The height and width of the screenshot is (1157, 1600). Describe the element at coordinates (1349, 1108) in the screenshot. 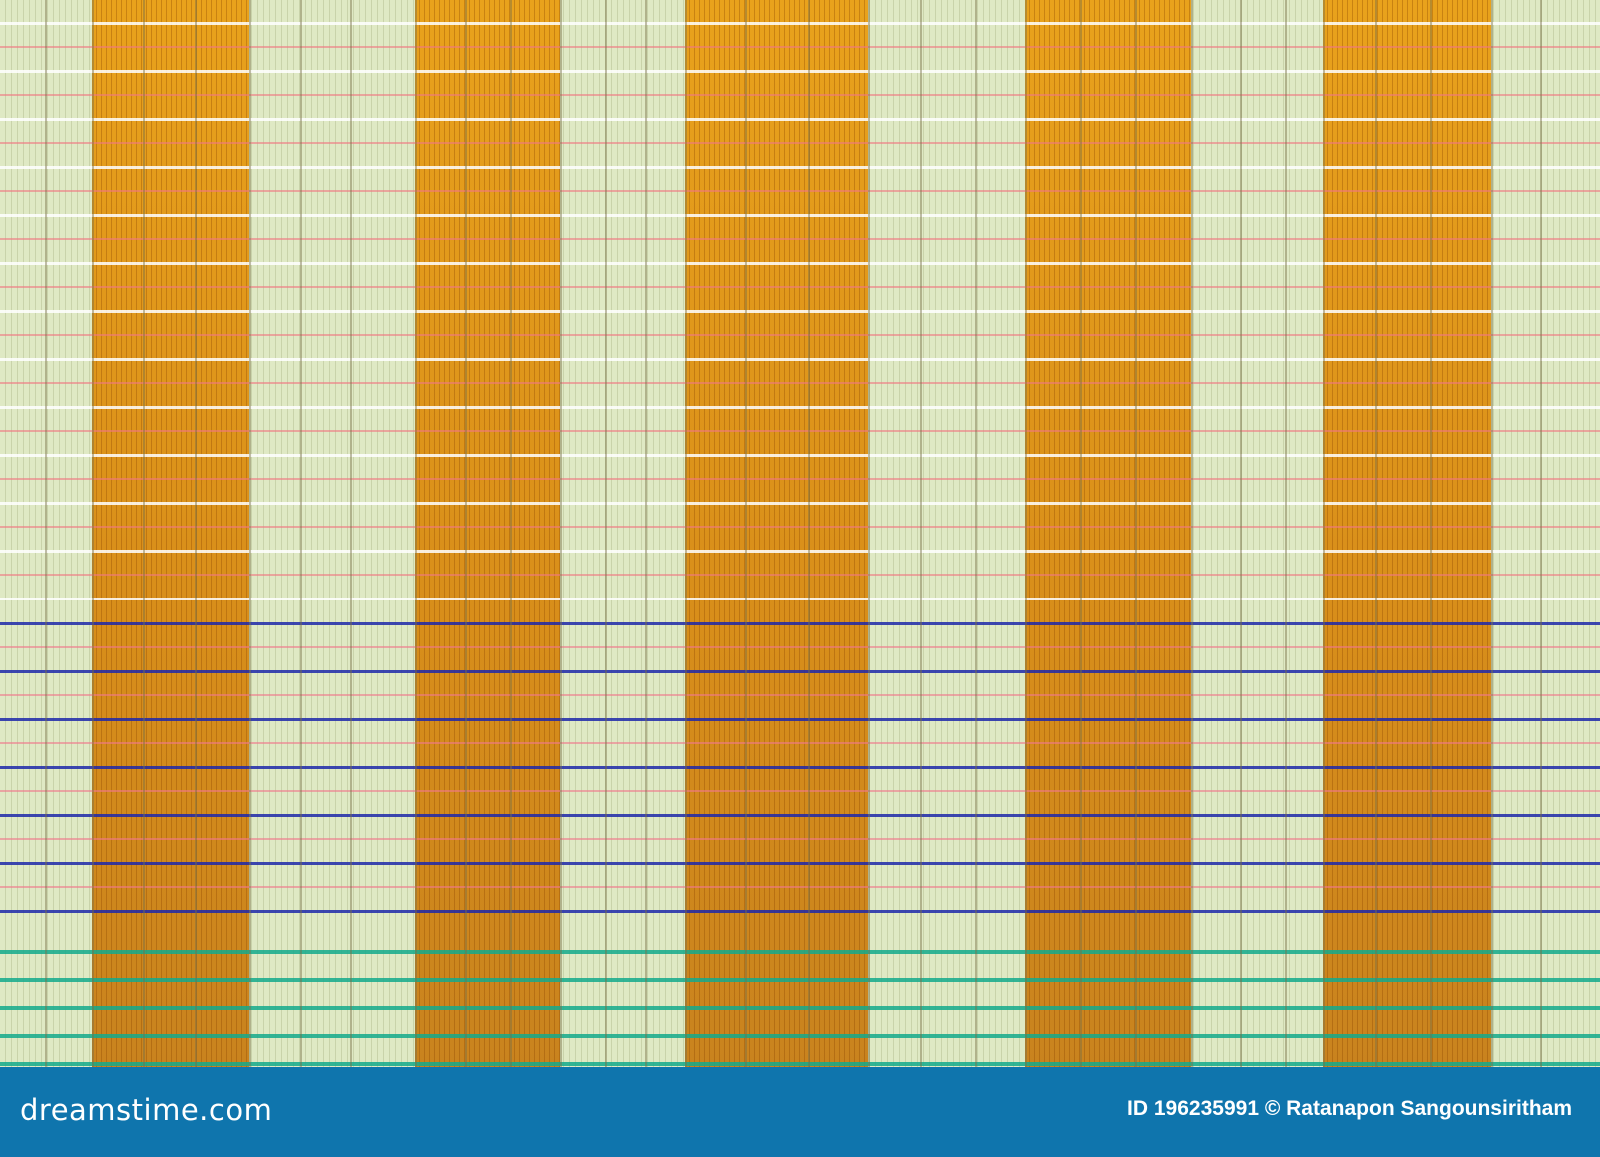

I see `image-credit: ID 196235991 © Ratanapon Sangounsiritham` at that location.